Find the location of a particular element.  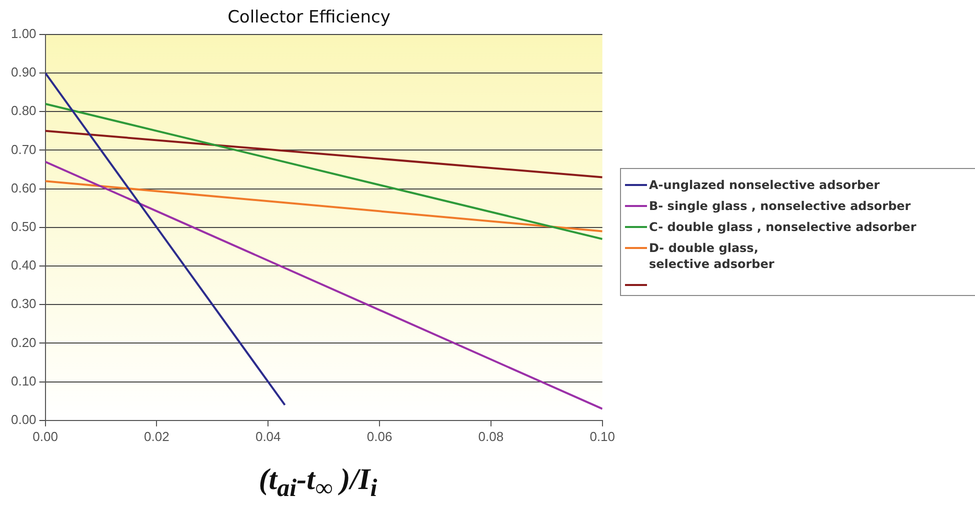

y-tick-label: 0.50 is located at coordinates (23, 226).